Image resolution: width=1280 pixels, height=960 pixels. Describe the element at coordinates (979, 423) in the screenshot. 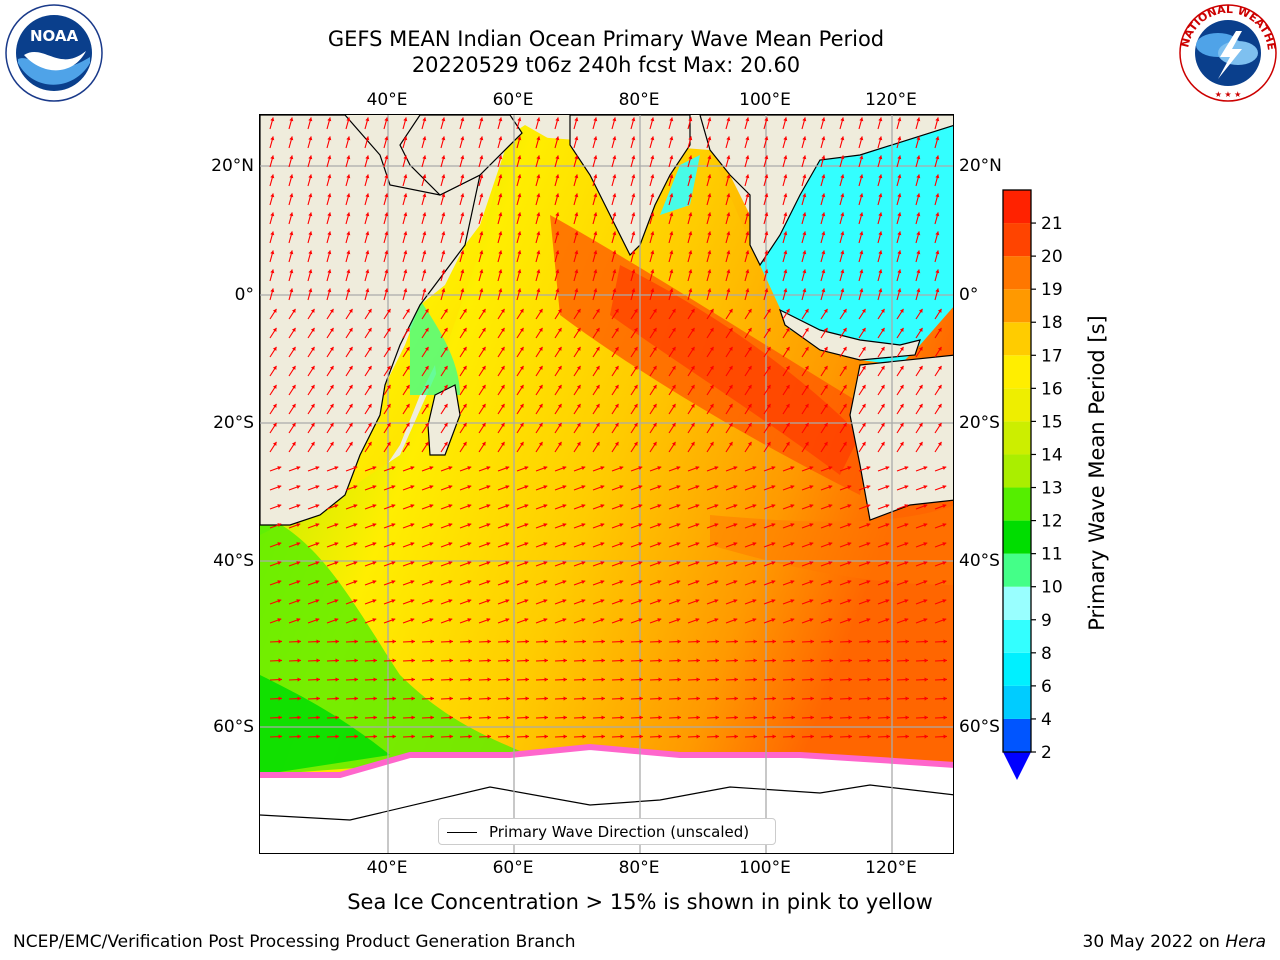

I see `lat-label-right: 20°S` at that location.